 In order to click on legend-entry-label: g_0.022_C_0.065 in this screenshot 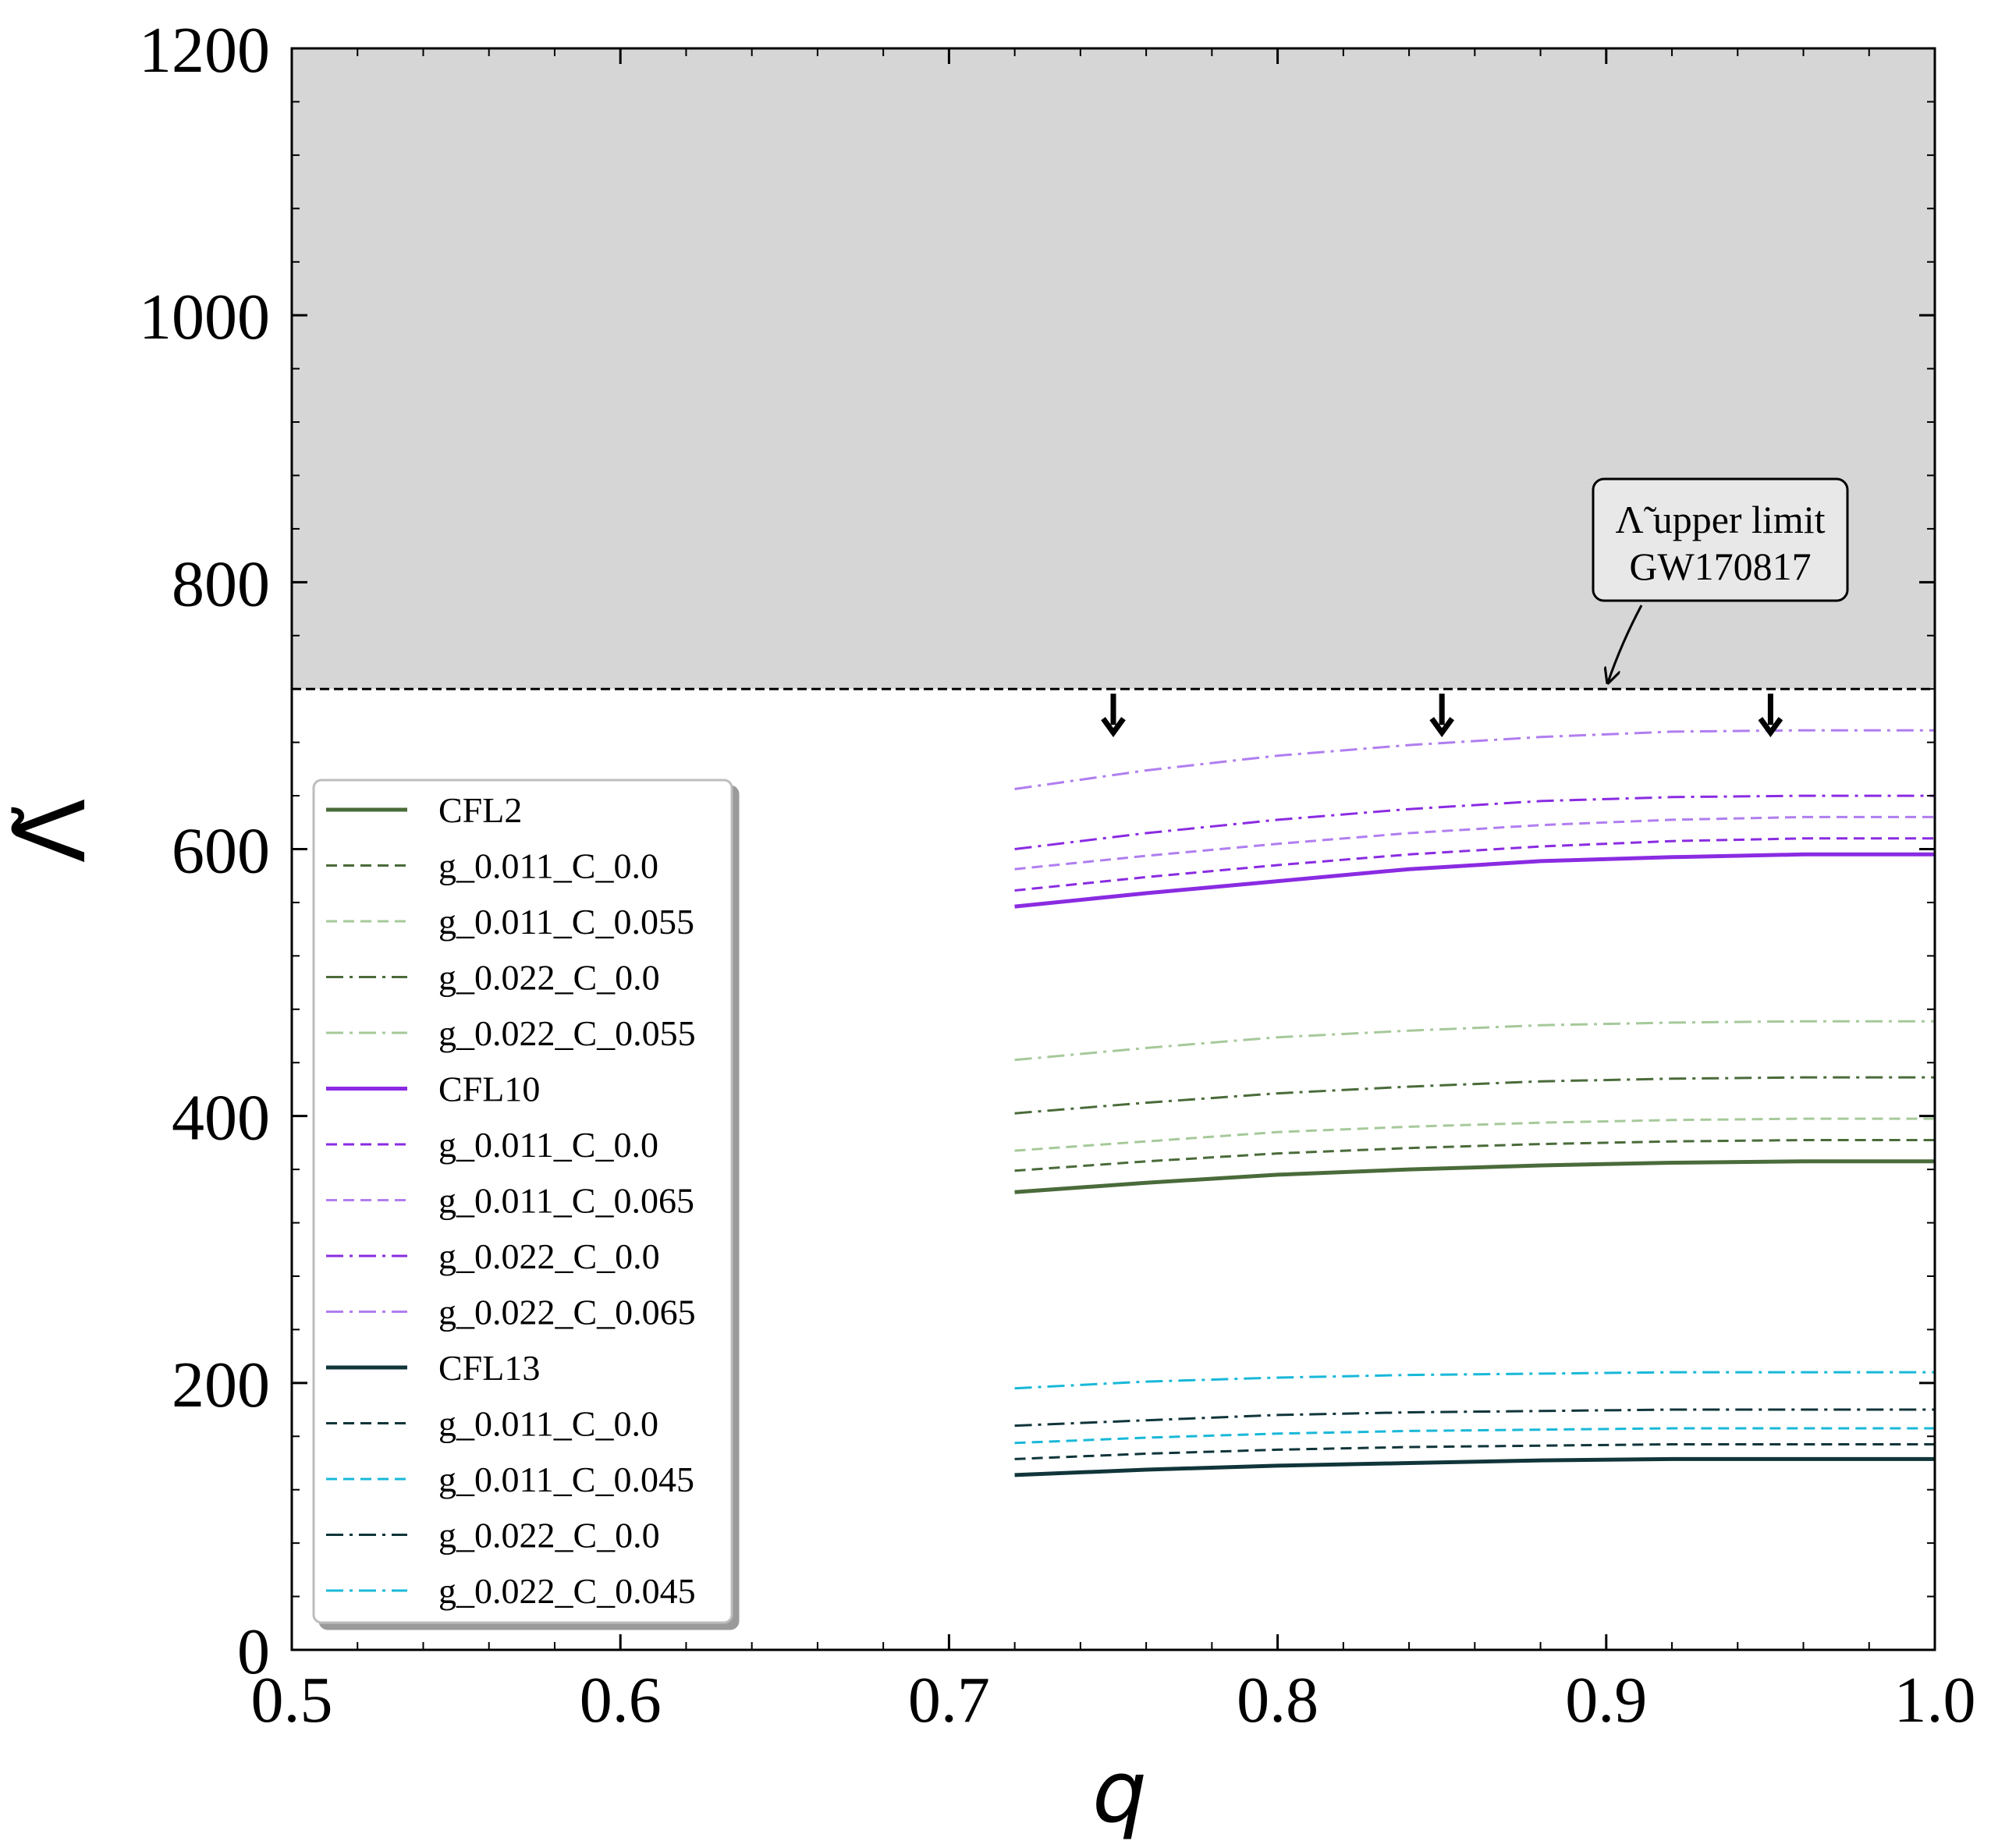, I will do `click(567, 1312)`.